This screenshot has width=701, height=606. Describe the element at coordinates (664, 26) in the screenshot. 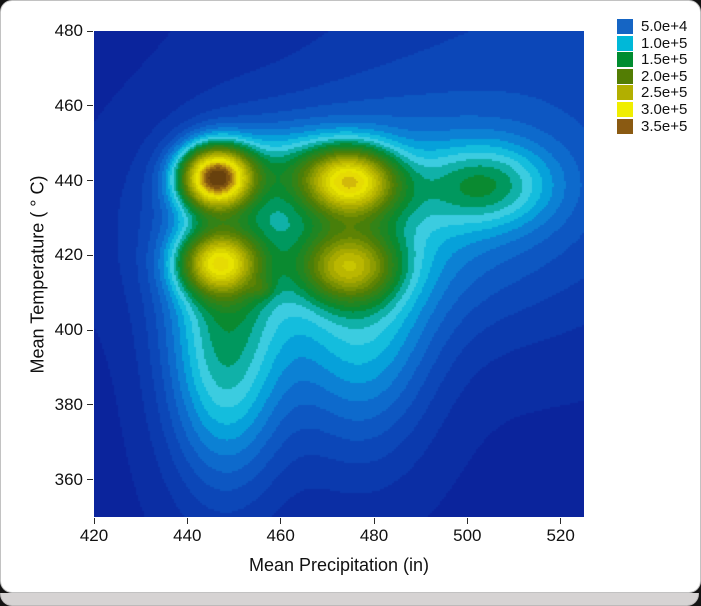

I see `legend-label: 5.0e+4` at that location.